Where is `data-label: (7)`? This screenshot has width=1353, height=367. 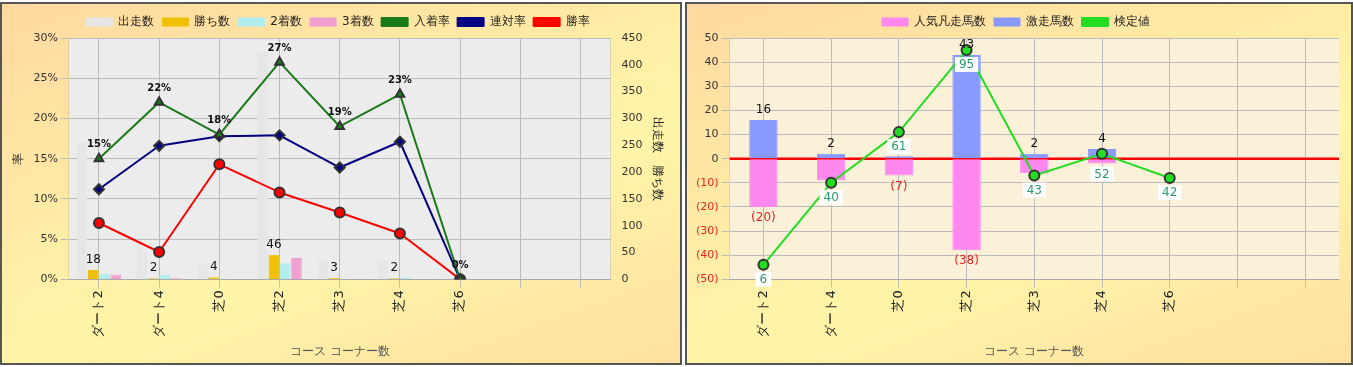
data-label: (7) is located at coordinates (899, 185).